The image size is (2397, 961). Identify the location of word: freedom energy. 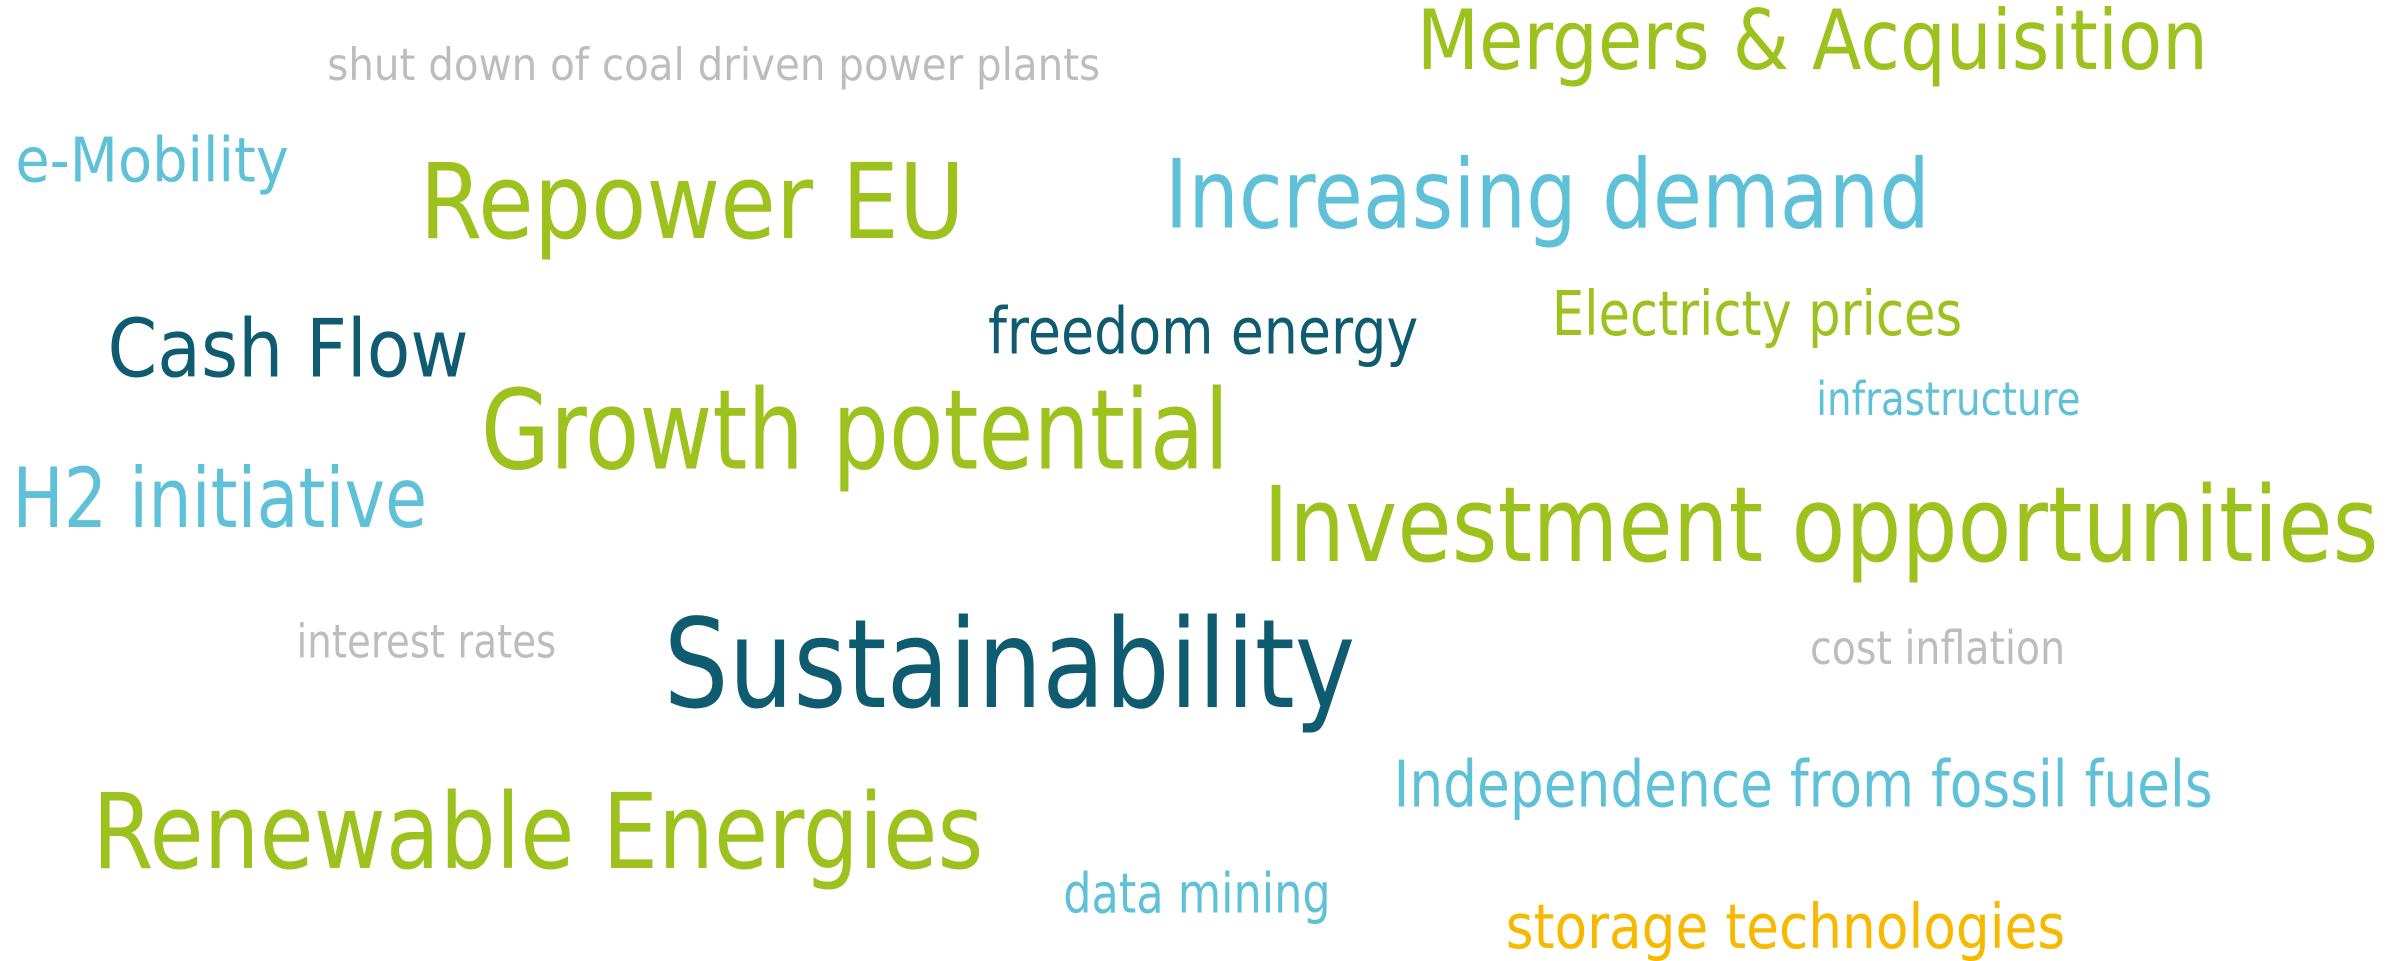
(1203, 331).